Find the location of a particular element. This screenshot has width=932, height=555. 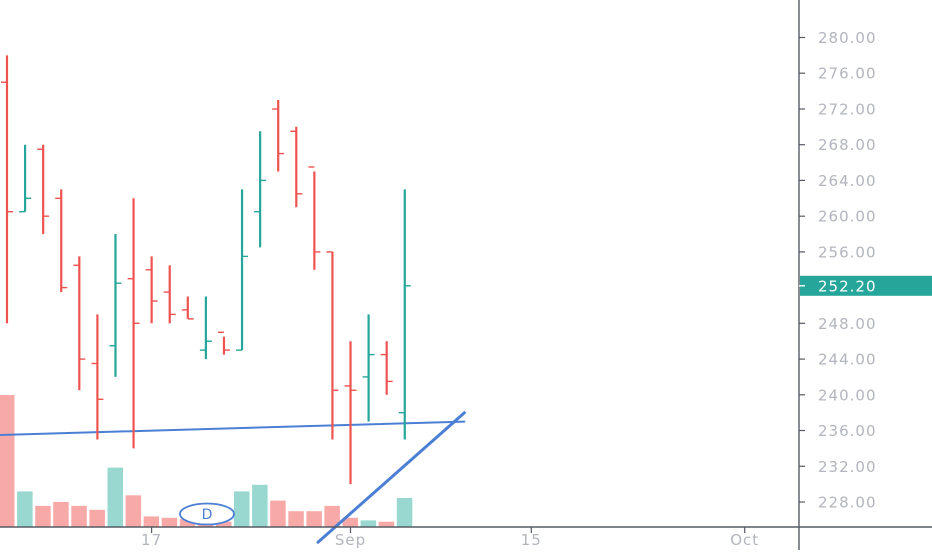

trendline-layer is located at coordinates (233, 477).